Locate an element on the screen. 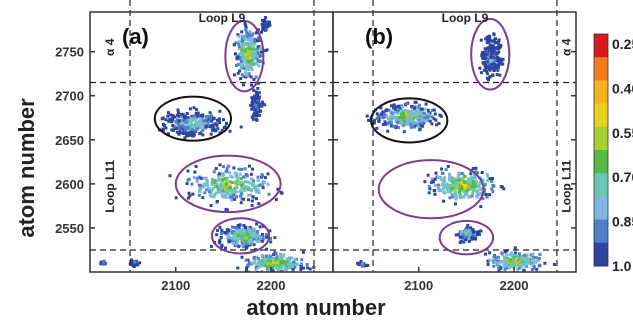 The width and height of the screenshot is (633, 325). colorbar-segment is located at coordinates (601, 254).